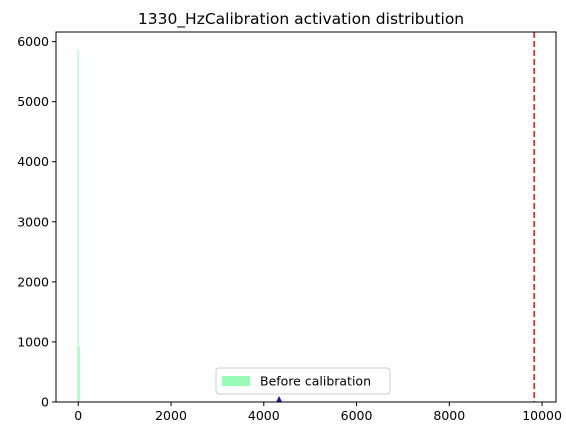 The image size is (566, 435). I want to click on x-tick-label: 6000, so click(357, 415).